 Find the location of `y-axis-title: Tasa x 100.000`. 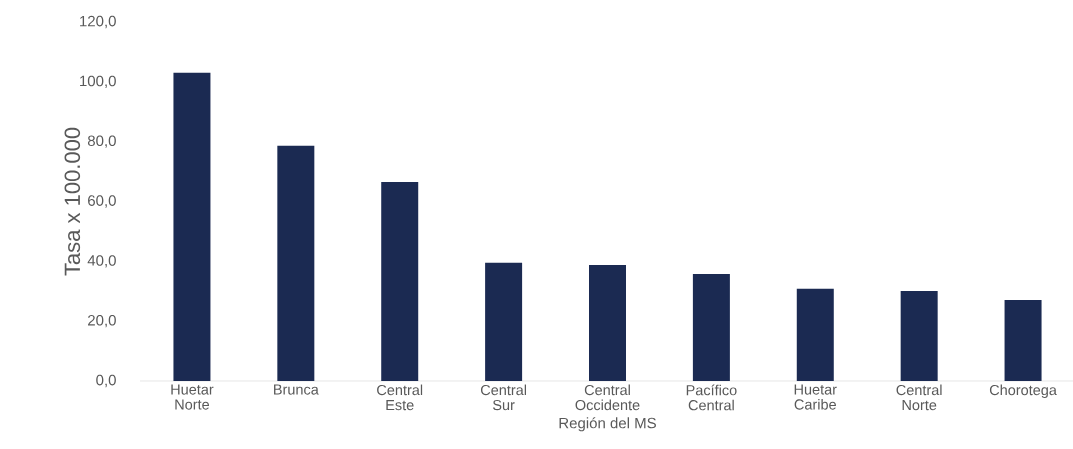

y-axis-title: Tasa x 100.000 is located at coordinates (72, 201).